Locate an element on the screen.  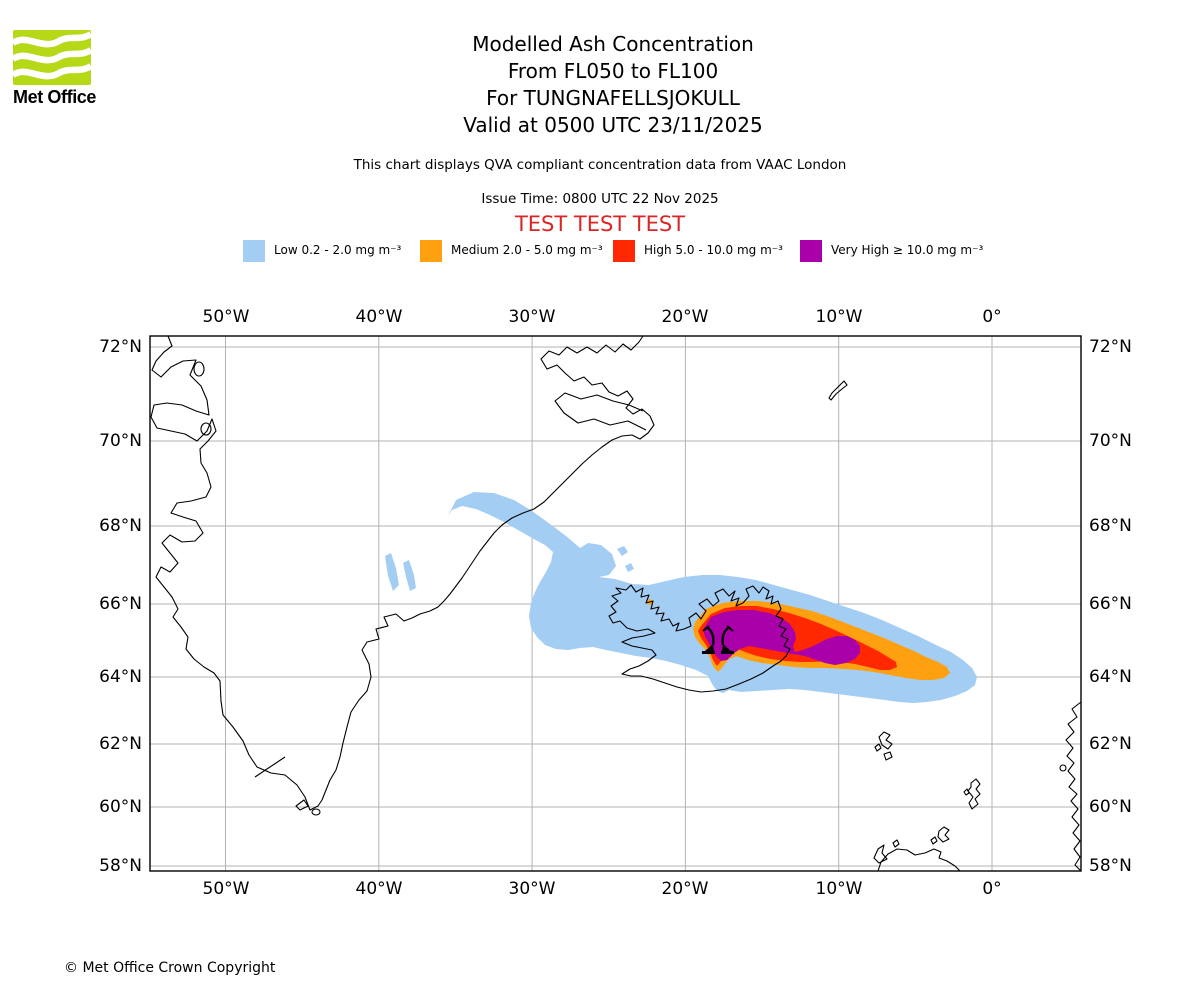
x-tick-bottom: 30°W is located at coordinates (532, 889).